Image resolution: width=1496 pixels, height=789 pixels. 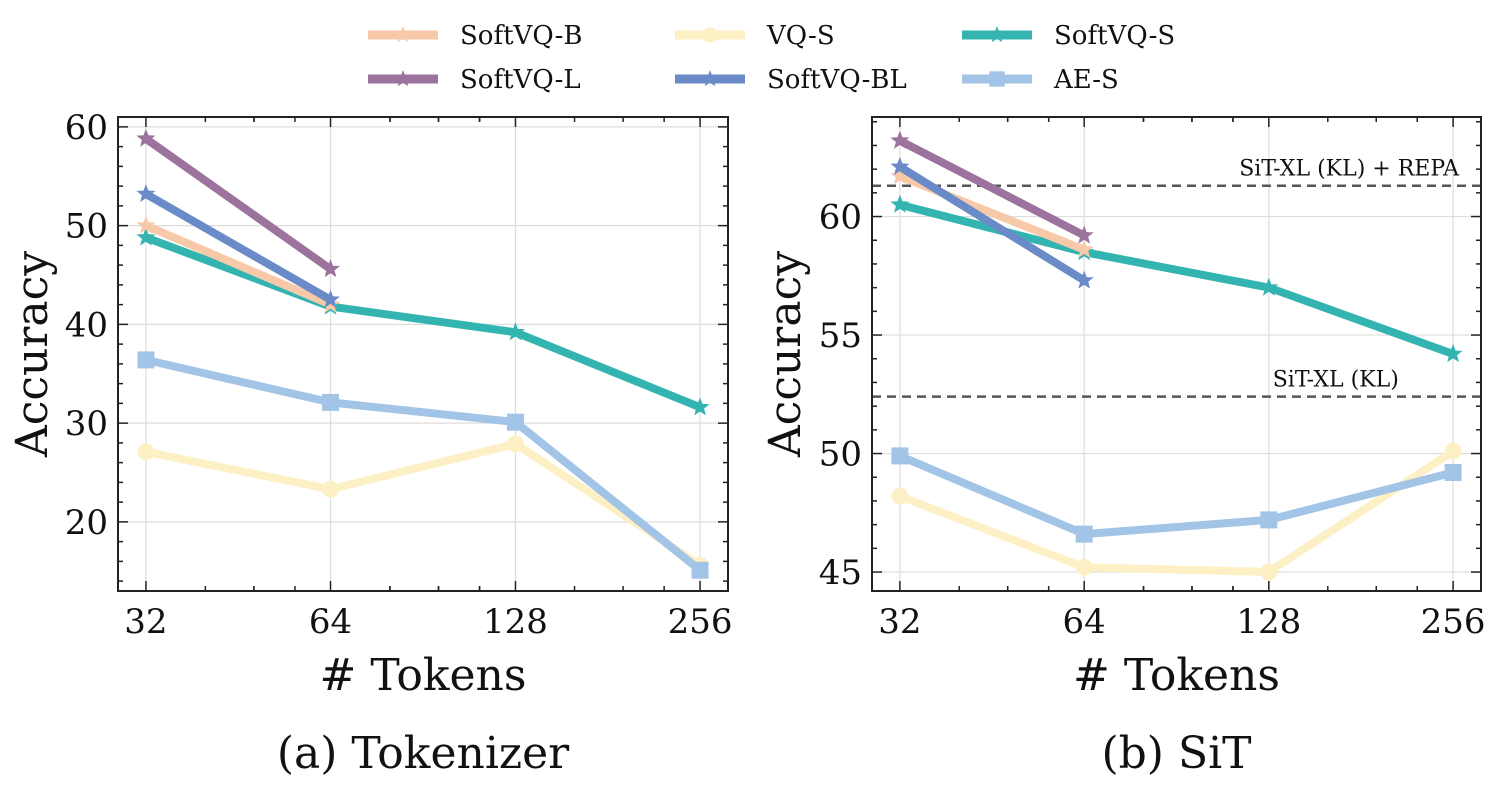 I want to click on legend-item-softvq-s: SoftVQ-S, so click(x=1068, y=36).